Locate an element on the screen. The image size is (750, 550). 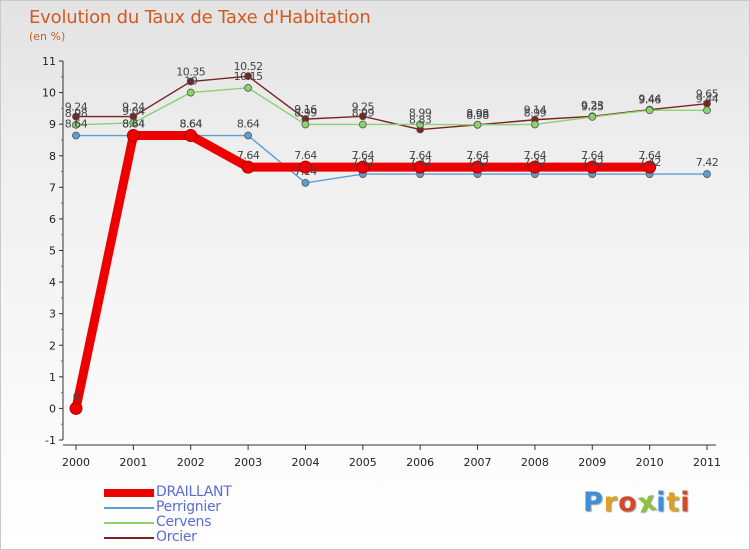
data-label-orcier: 9.65 is located at coordinates (707, 94).